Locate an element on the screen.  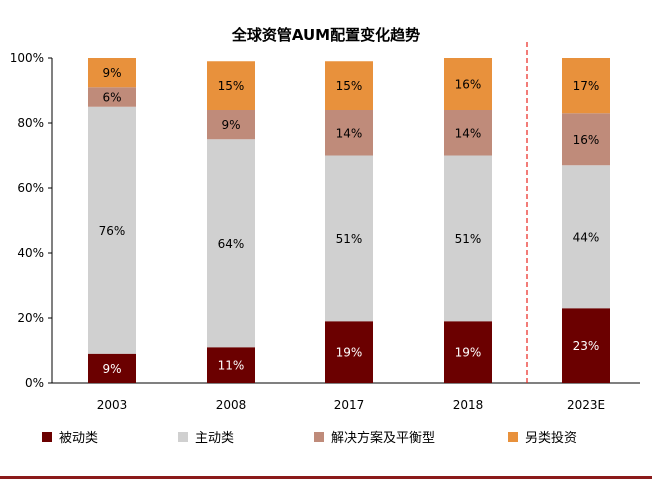
data-label: 6% is located at coordinates (111, 98).